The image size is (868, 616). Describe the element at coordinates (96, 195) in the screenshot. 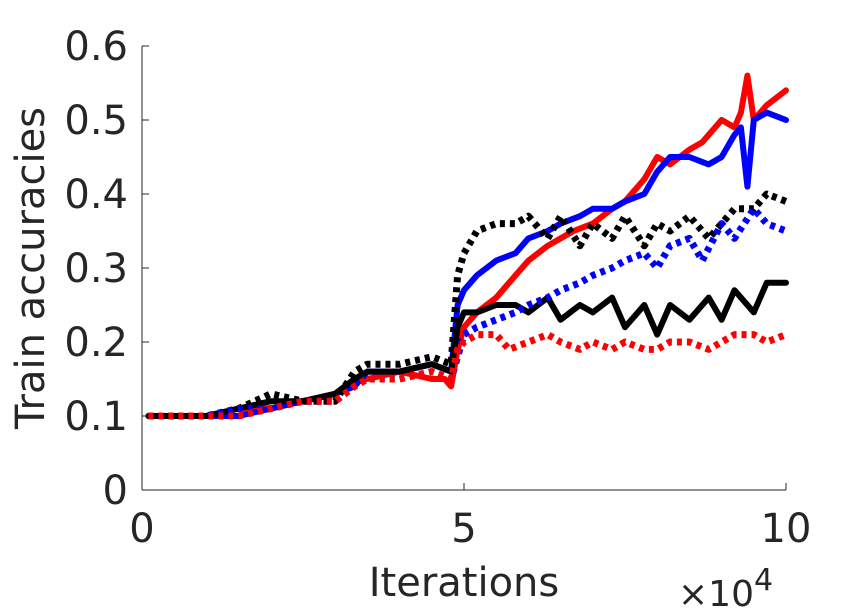

I see `y-tick-label: 0.4` at that location.